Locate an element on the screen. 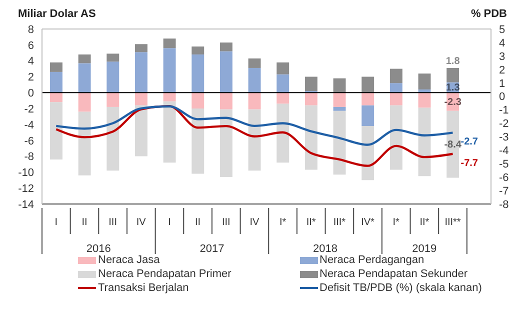 This screenshot has height=312, width=529. y-tick-label: 2 is located at coordinates (31, 78).